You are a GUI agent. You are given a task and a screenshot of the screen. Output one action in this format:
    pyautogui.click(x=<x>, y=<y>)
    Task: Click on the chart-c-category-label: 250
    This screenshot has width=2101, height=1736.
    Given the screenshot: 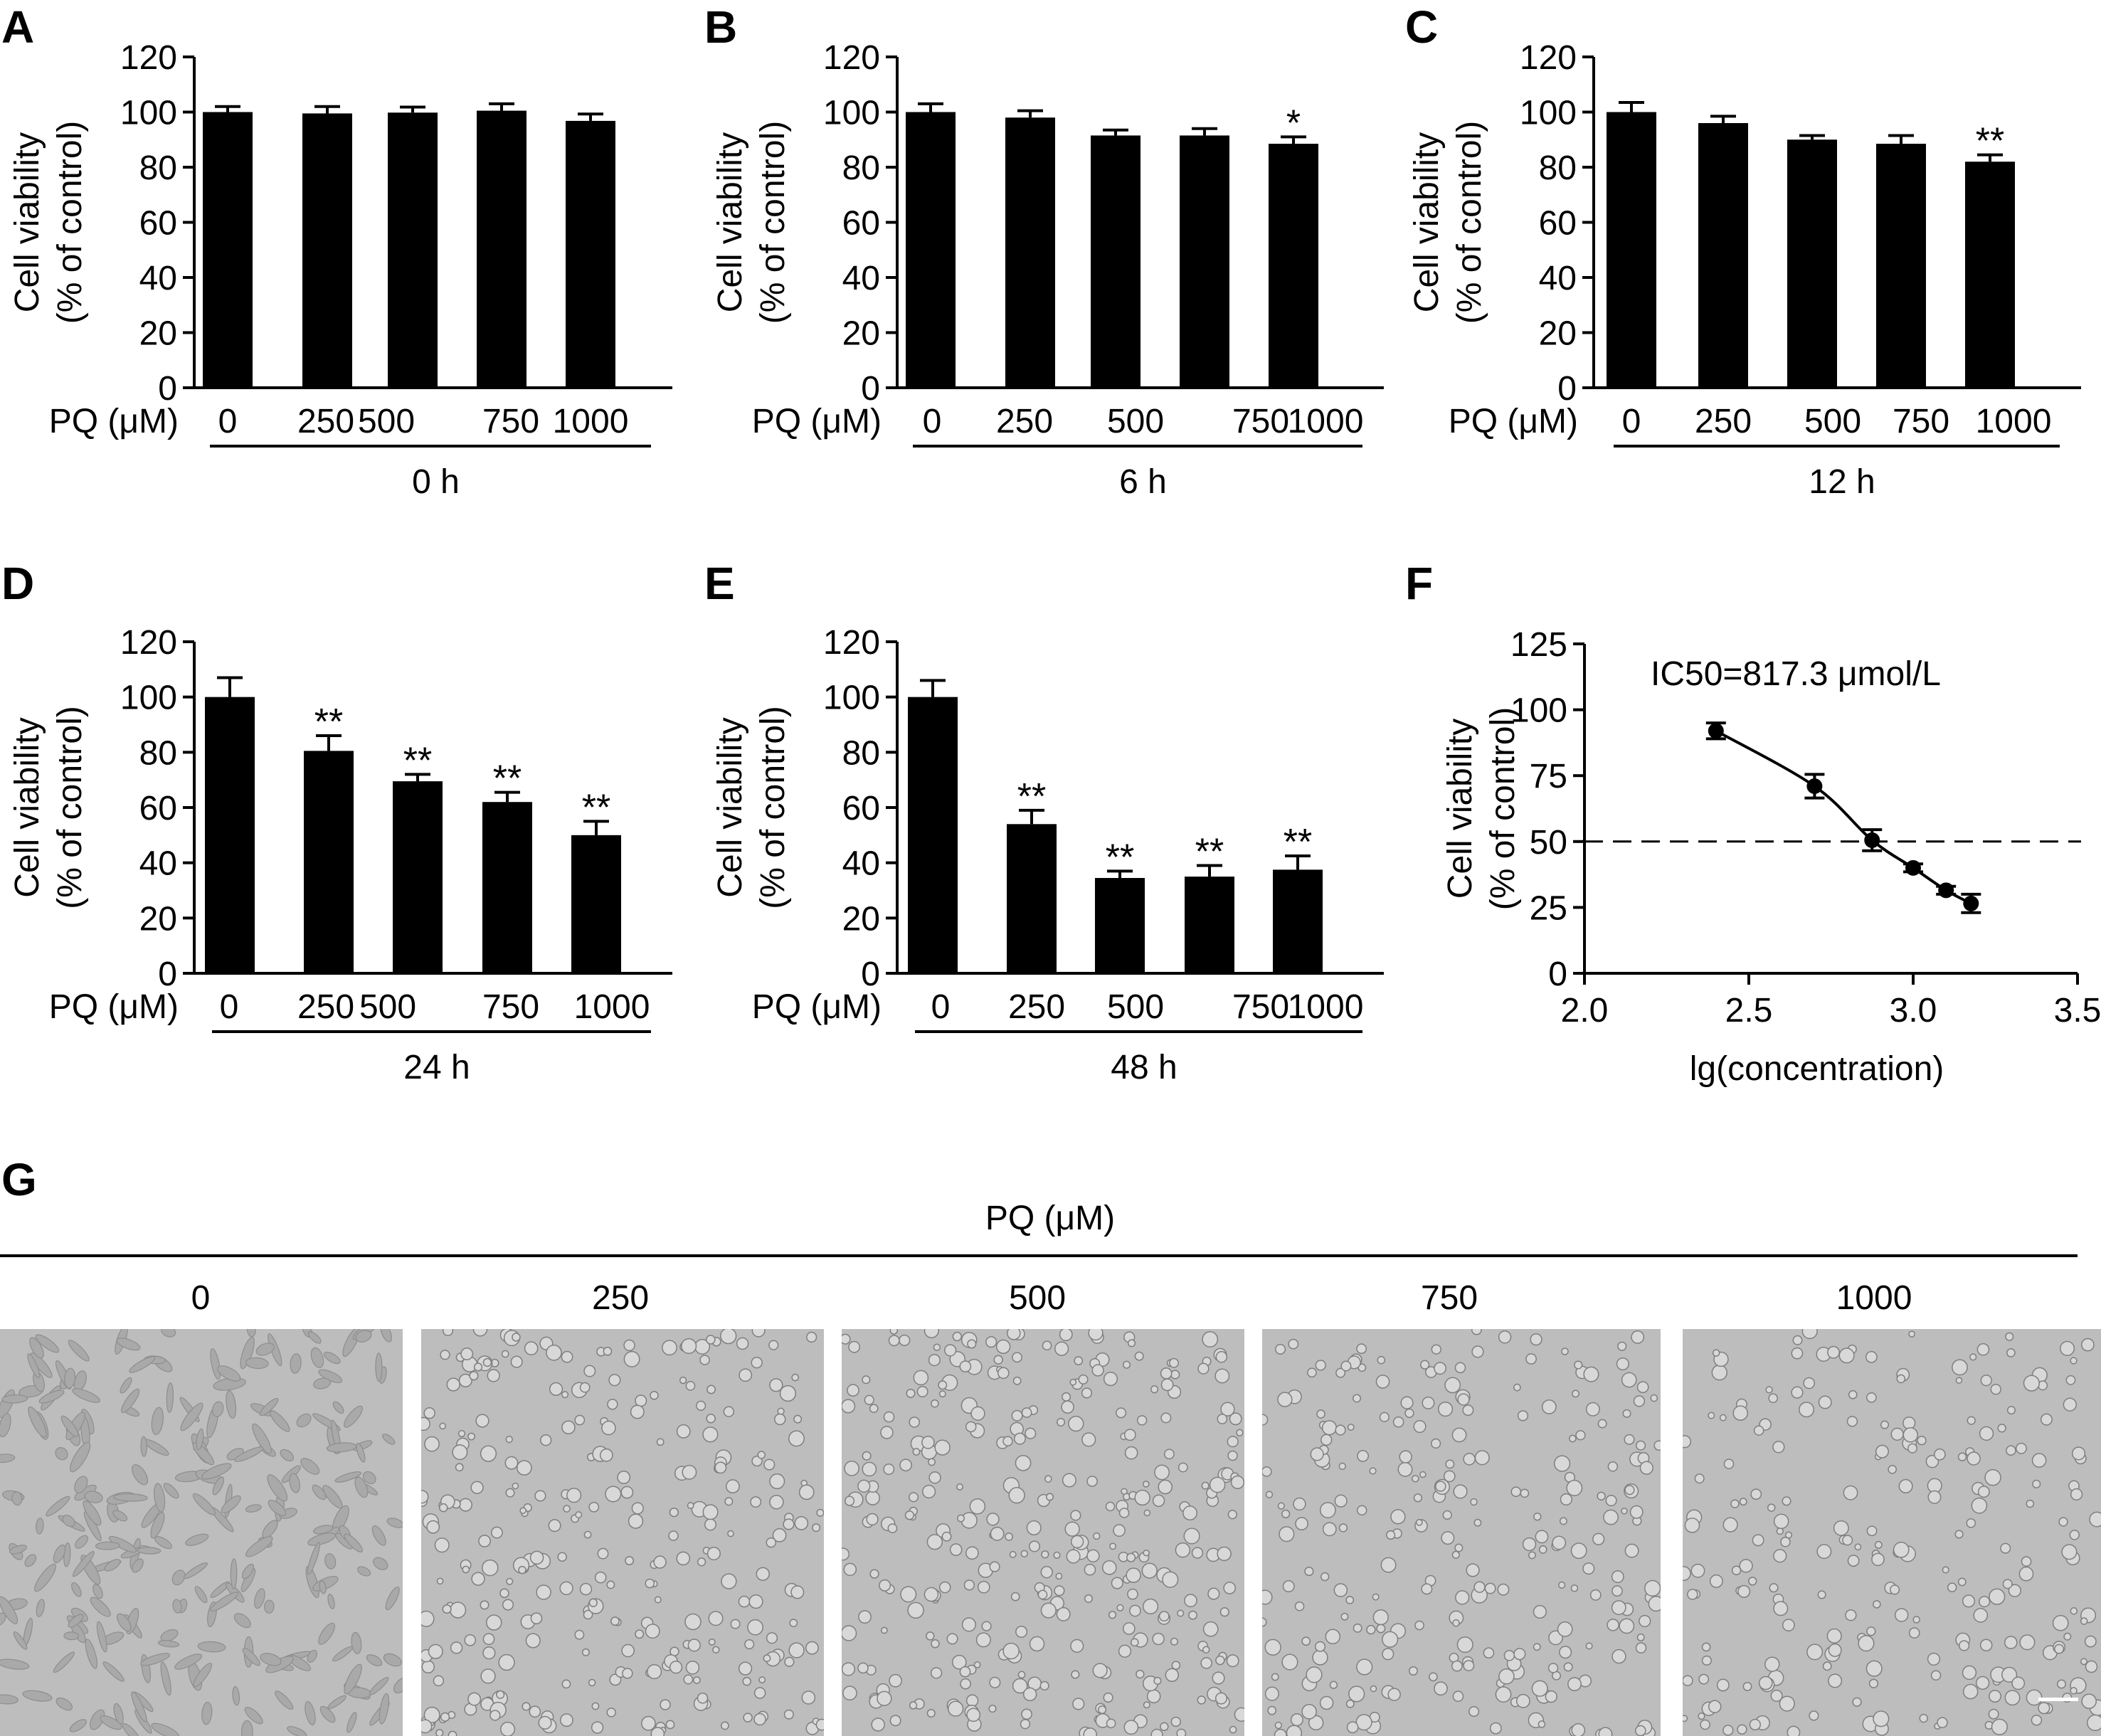 What is the action you would take?
    pyautogui.click(x=1723, y=422)
    